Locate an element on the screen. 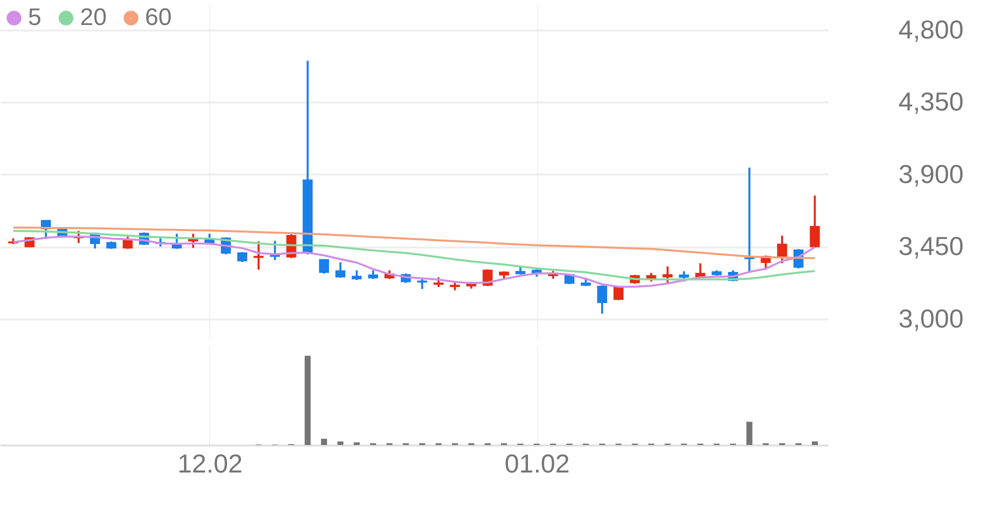 The height and width of the screenshot is (519, 996). y-tick-label: 3,450 is located at coordinates (931, 246).